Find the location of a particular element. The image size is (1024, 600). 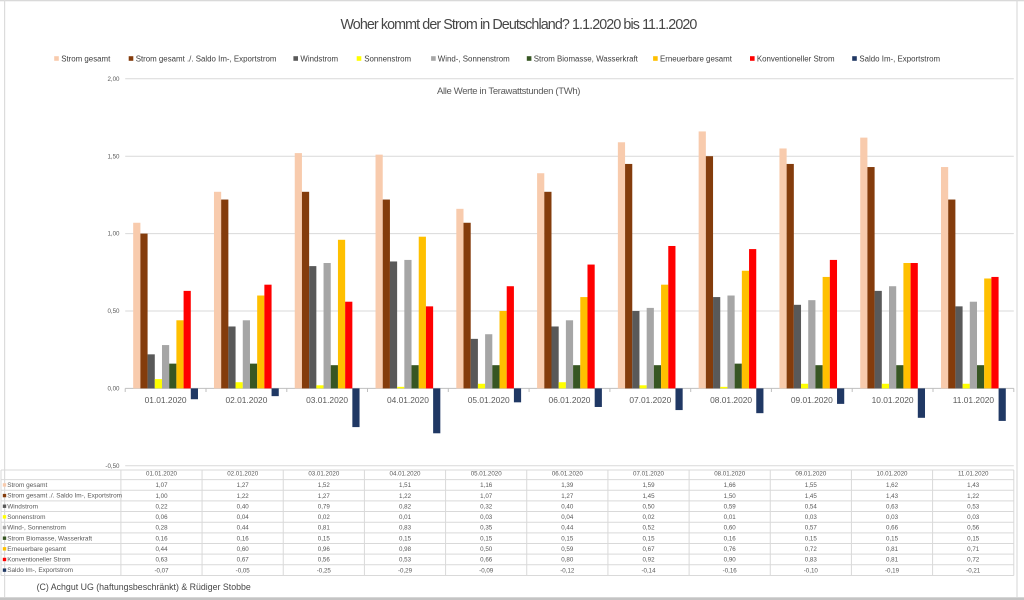

svg-text: 0,56 is located at coordinates (973, 528).